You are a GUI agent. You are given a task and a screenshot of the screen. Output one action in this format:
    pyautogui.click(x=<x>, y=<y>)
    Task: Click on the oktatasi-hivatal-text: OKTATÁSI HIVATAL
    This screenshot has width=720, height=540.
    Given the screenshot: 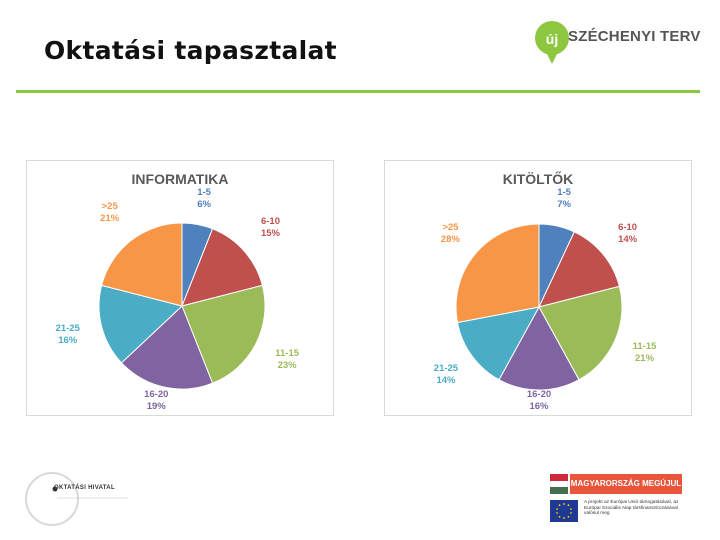 What is the action you would take?
    pyautogui.click(x=84, y=488)
    